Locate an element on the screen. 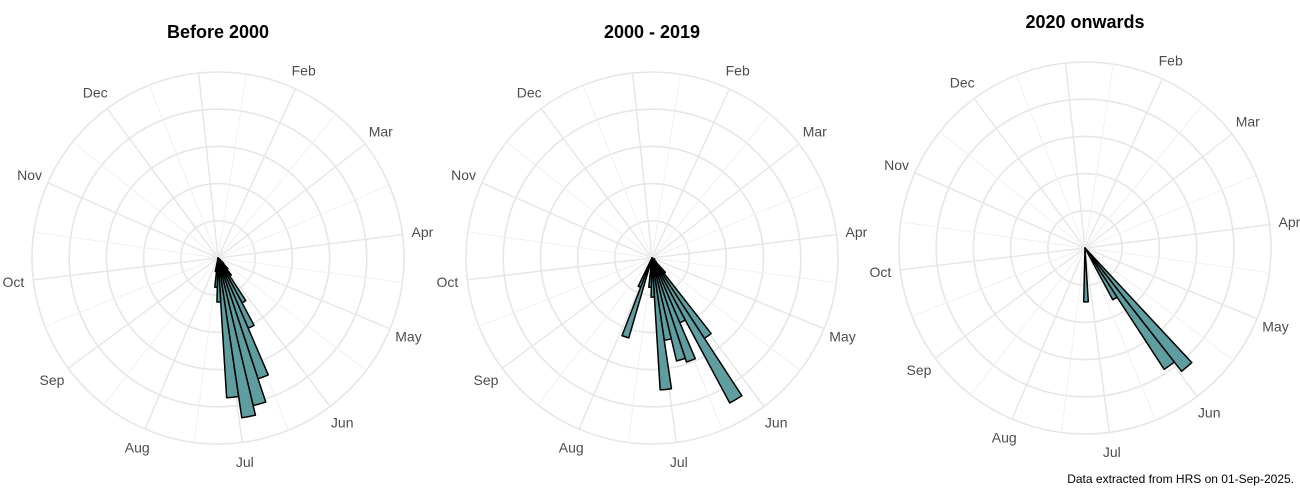 The width and height of the screenshot is (1300, 500). panel-title: Before 2000 is located at coordinates (218, 32).